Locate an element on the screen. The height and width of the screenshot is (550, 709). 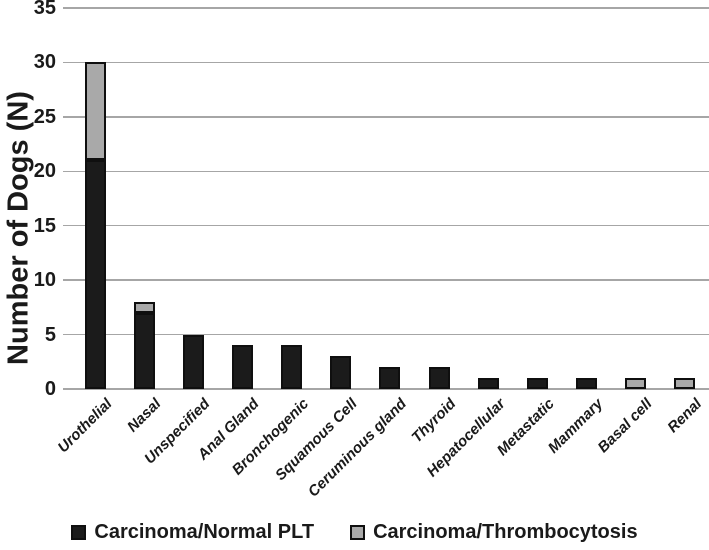
legend-item-normal-plt: Carcinoma/Normal PLT is located at coordinates (192, 532).